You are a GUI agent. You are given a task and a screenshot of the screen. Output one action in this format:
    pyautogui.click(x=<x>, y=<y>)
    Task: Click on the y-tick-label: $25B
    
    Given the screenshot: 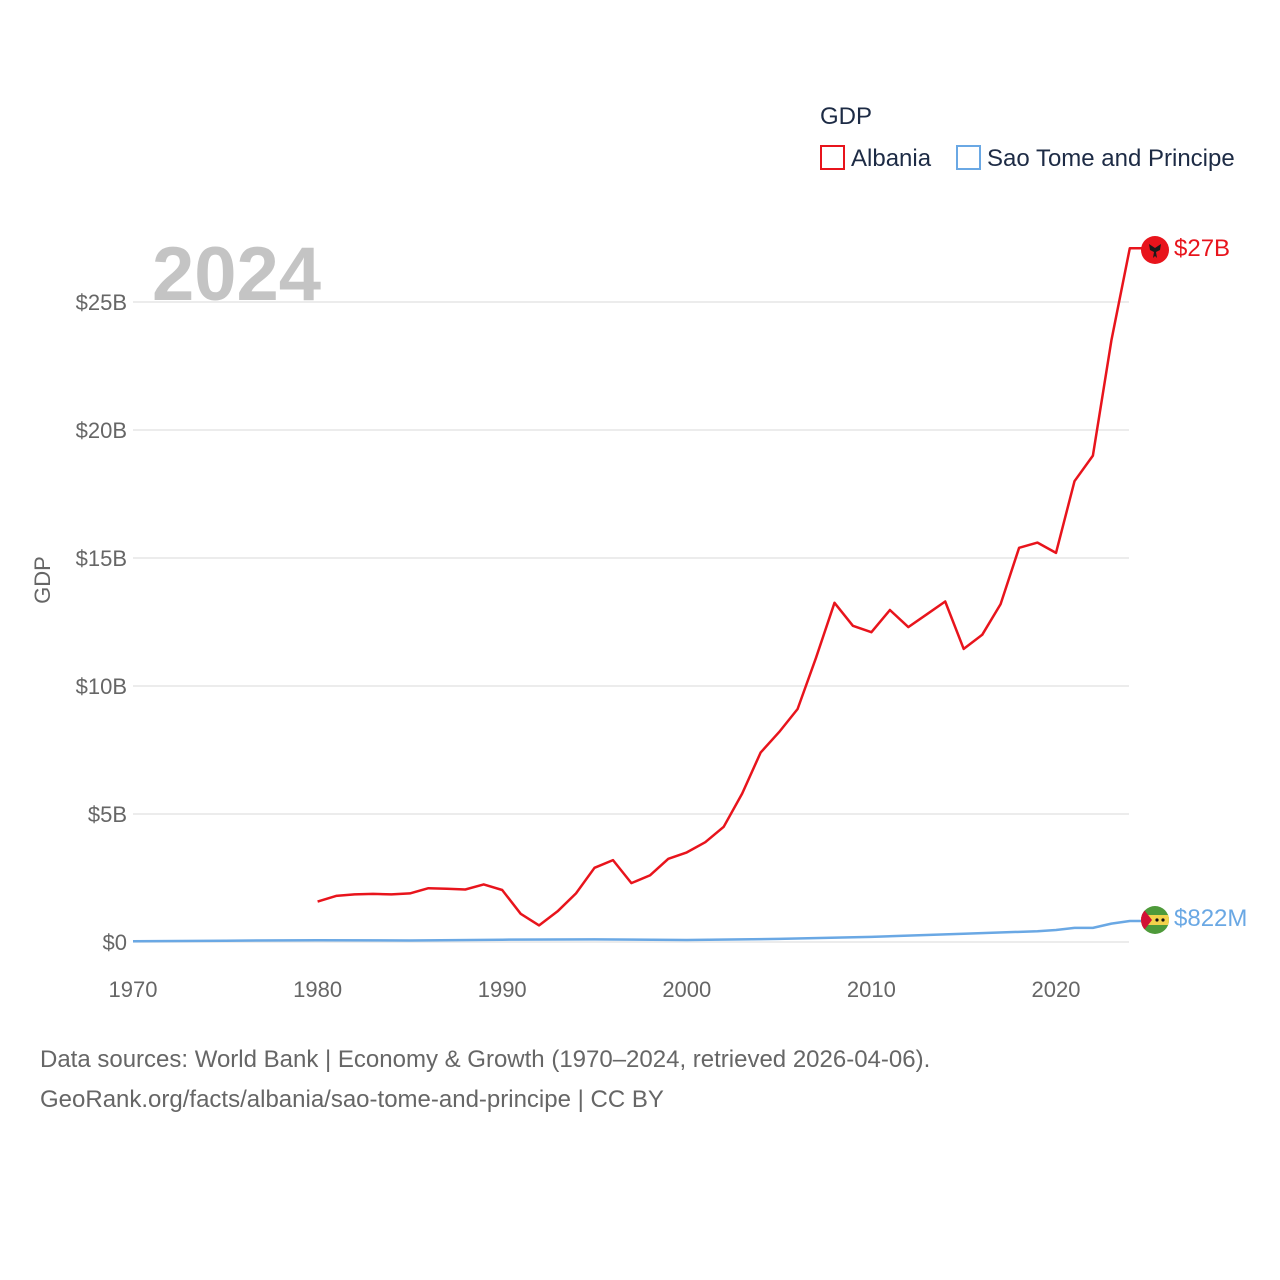 What is the action you would take?
    pyautogui.click(x=101, y=302)
    